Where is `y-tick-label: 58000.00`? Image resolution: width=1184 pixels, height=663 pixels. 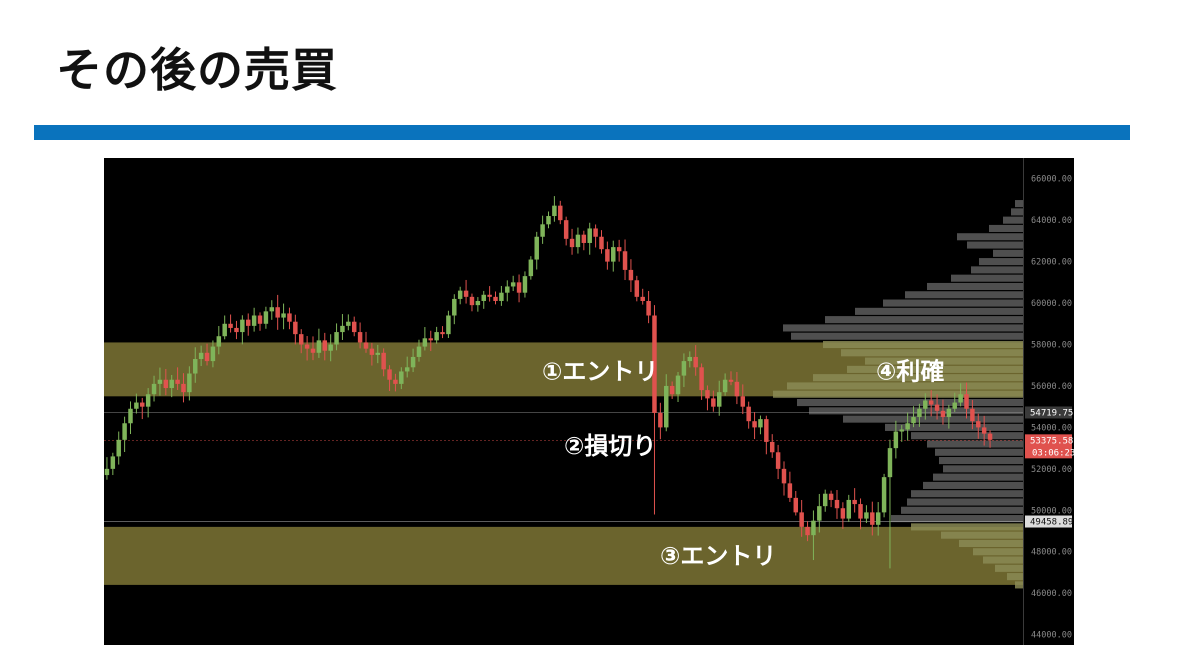
y-tick-label: 58000.00 is located at coordinates (1051, 346).